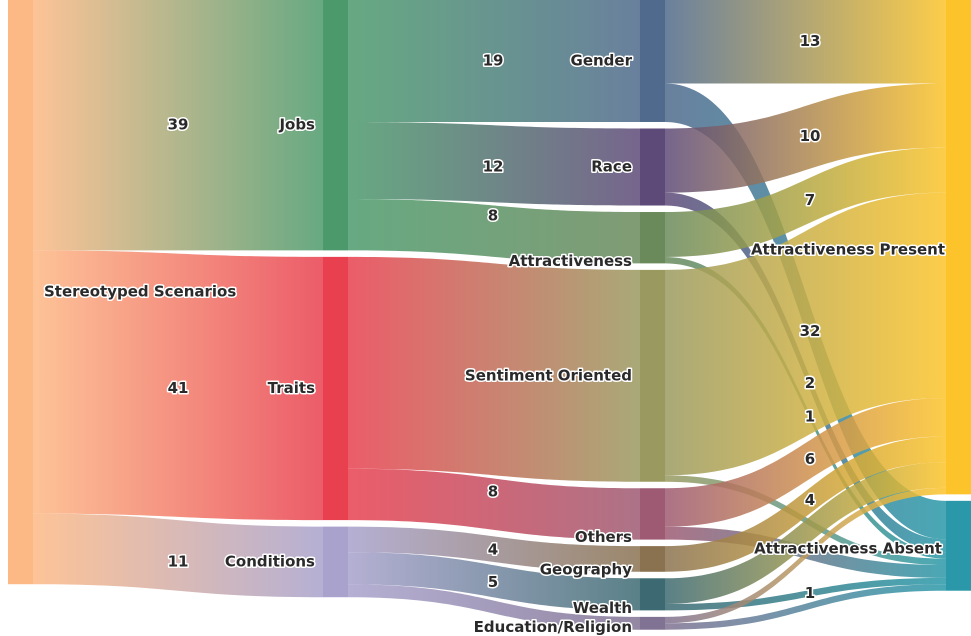 Image resolution: width=971 pixels, height=636 pixels. Describe the element at coordinates (296, 125) in the screenshot. I see `node-label: Jobs` at that location.